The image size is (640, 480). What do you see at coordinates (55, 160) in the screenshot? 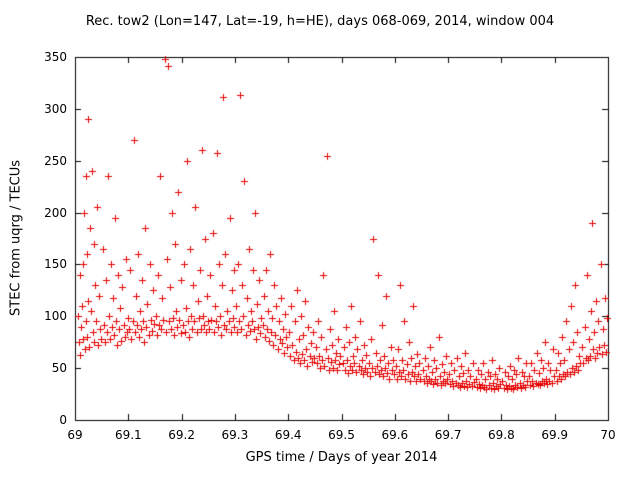
I see `y-tick-label: 250` at bounding box center [55, 160].